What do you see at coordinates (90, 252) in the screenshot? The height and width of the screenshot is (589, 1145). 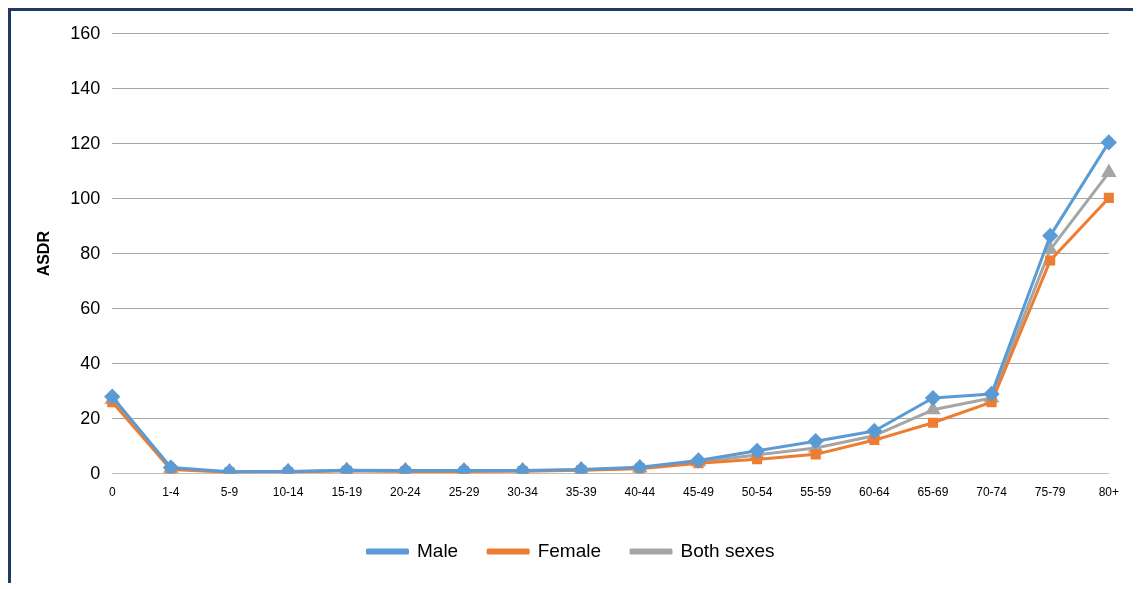 I see `y-tick-label: 80` at bounding box center [90, 252].